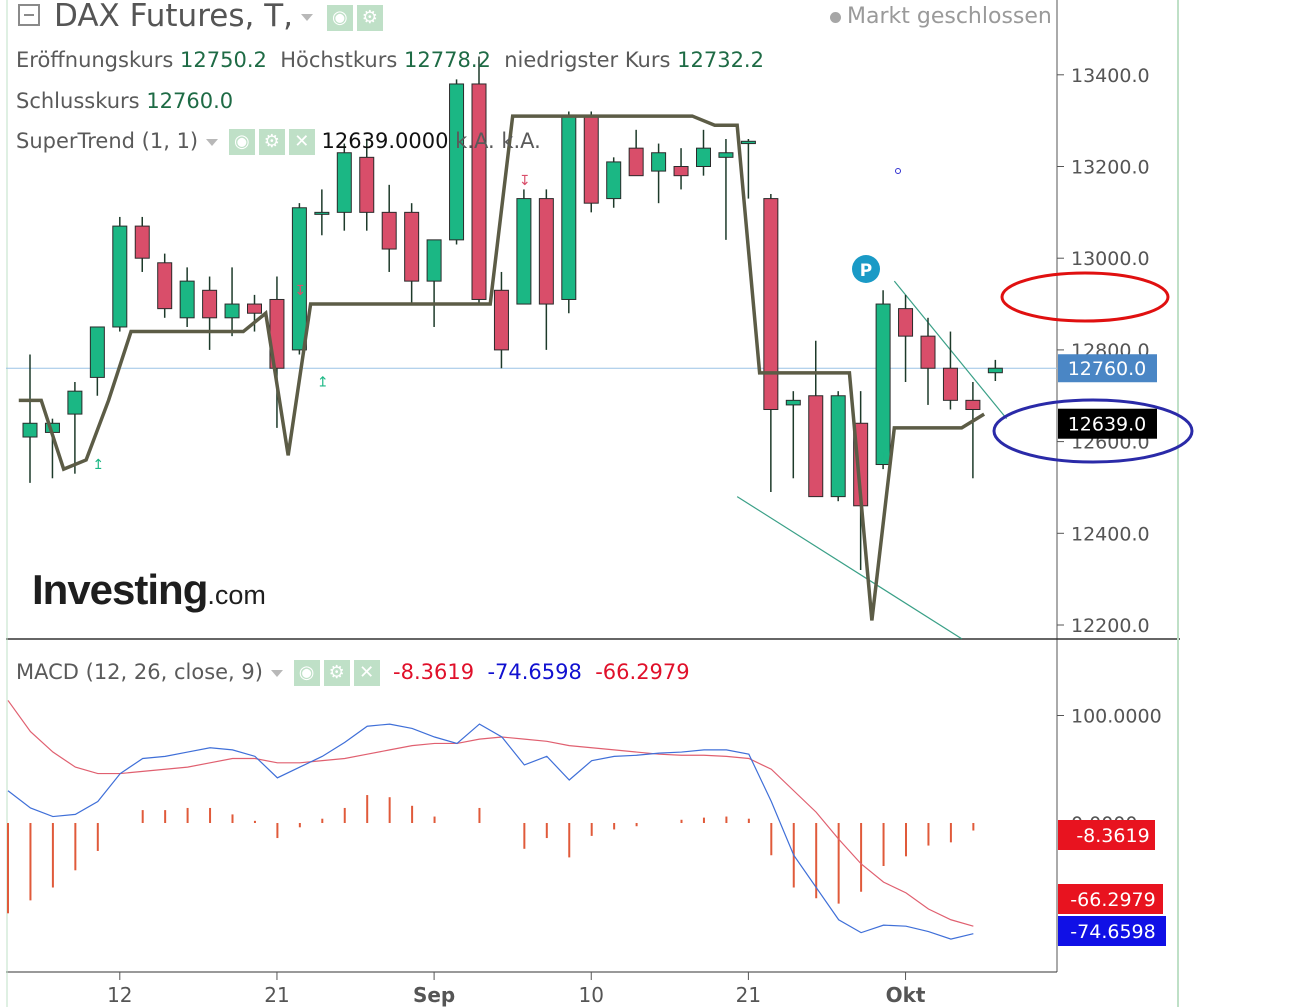  I want to click on red-ellipse-annotation, so click(1085, 297).